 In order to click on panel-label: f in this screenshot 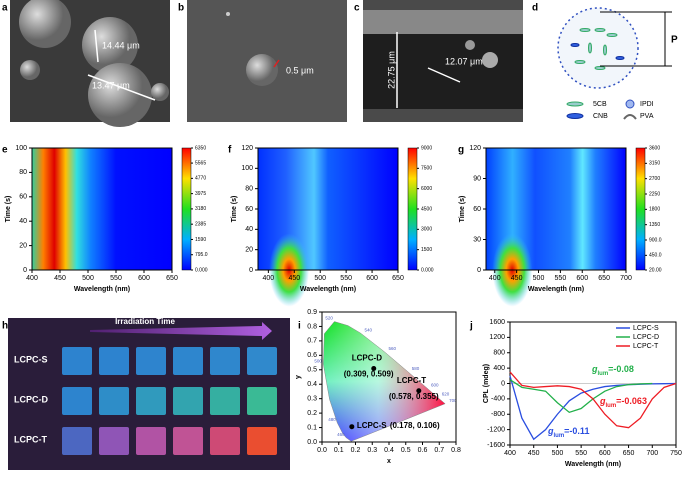, I will do `click(230, 150)`.